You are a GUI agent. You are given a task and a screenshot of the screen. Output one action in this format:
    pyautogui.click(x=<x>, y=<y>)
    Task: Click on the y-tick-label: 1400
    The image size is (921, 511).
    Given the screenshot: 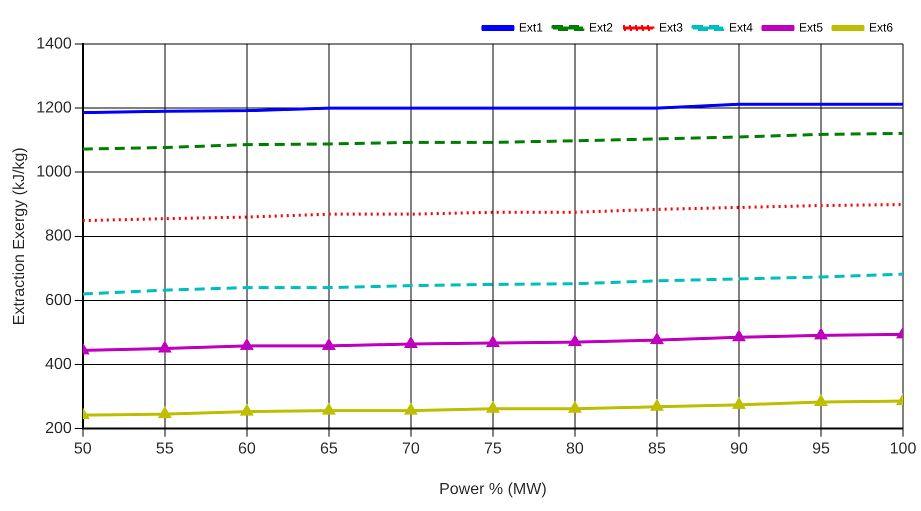 What is the action you would take?
    pyautogui.click(x=54, y=43)
    